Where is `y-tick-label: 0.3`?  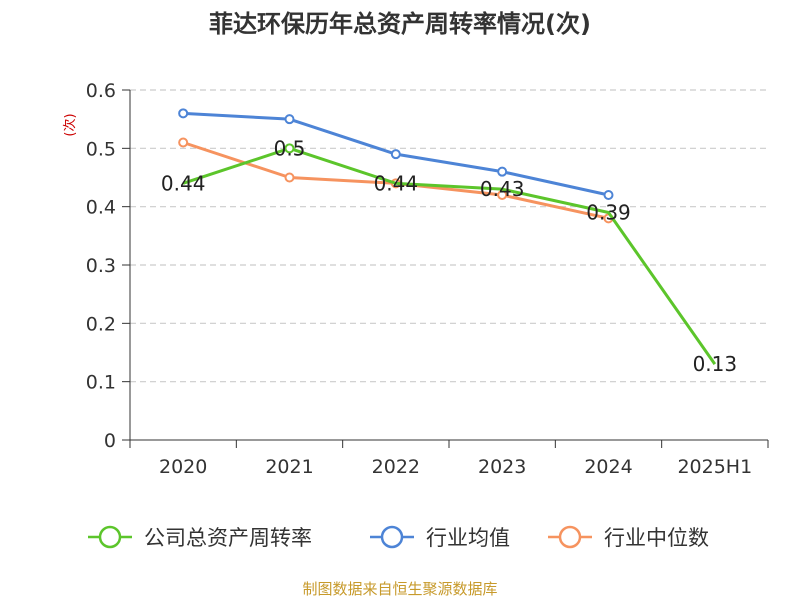 y-tick-label: 0.3 is located at coordinates (101, 266).